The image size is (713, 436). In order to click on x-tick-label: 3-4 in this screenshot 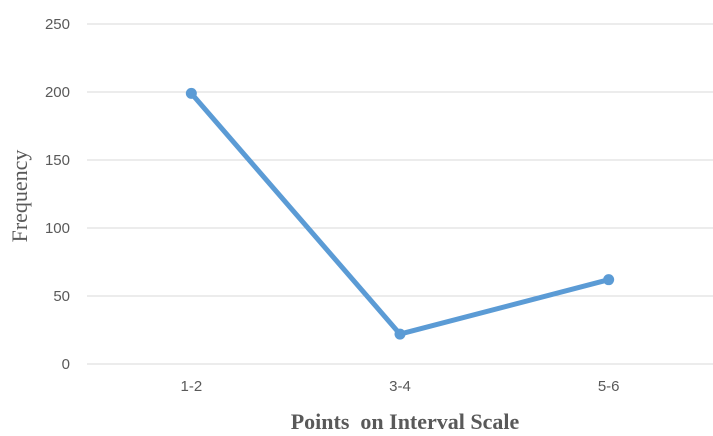, I will do `click(400, 386)`.